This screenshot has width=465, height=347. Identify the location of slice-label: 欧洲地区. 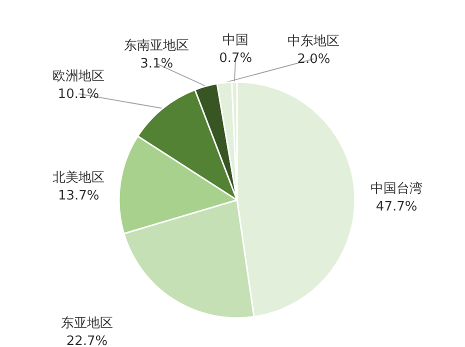
(78, 76).